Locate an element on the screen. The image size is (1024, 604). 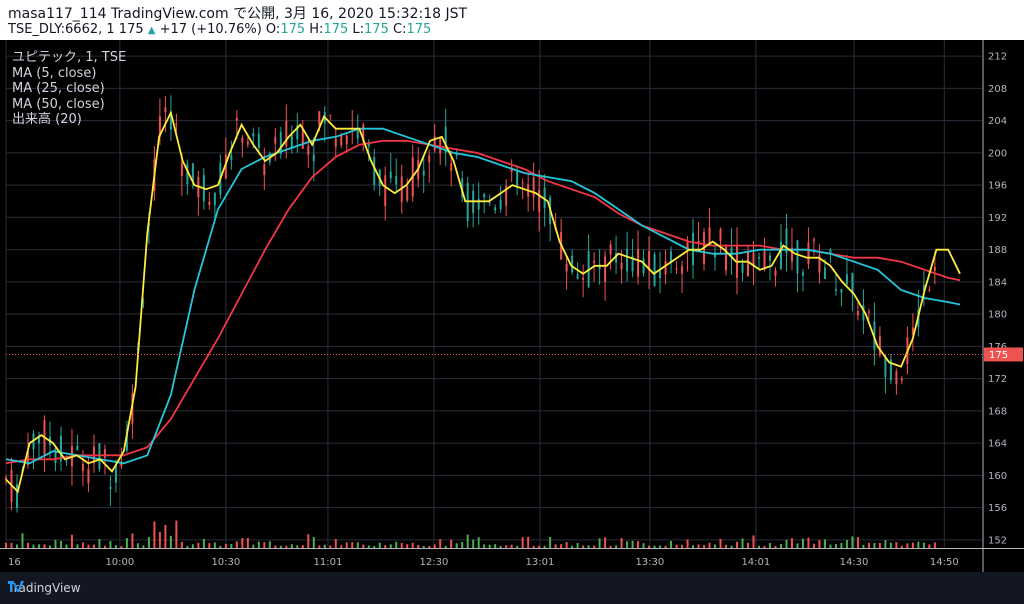
tradingview-logo: TradingView is located at coordinates (44, 588).